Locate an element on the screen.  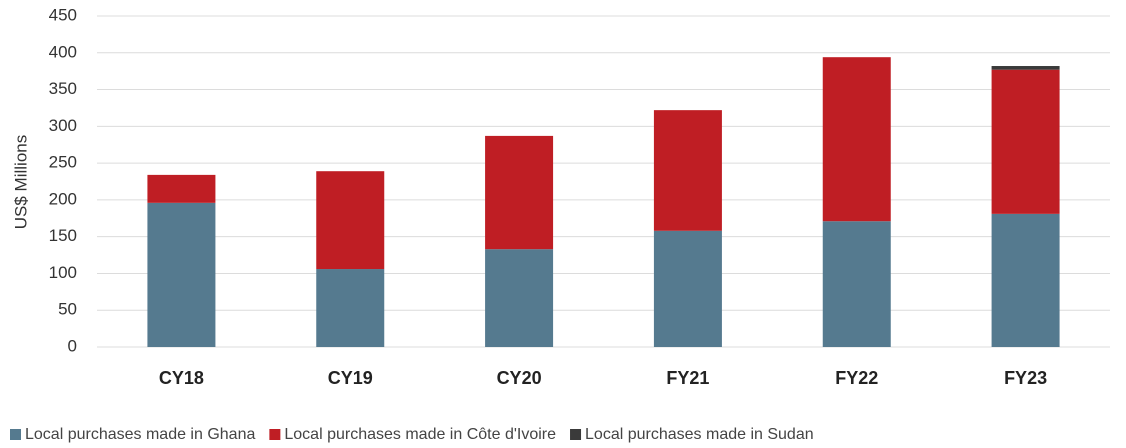
x-tick-label: FY21 is located at coordinates (687, 378).